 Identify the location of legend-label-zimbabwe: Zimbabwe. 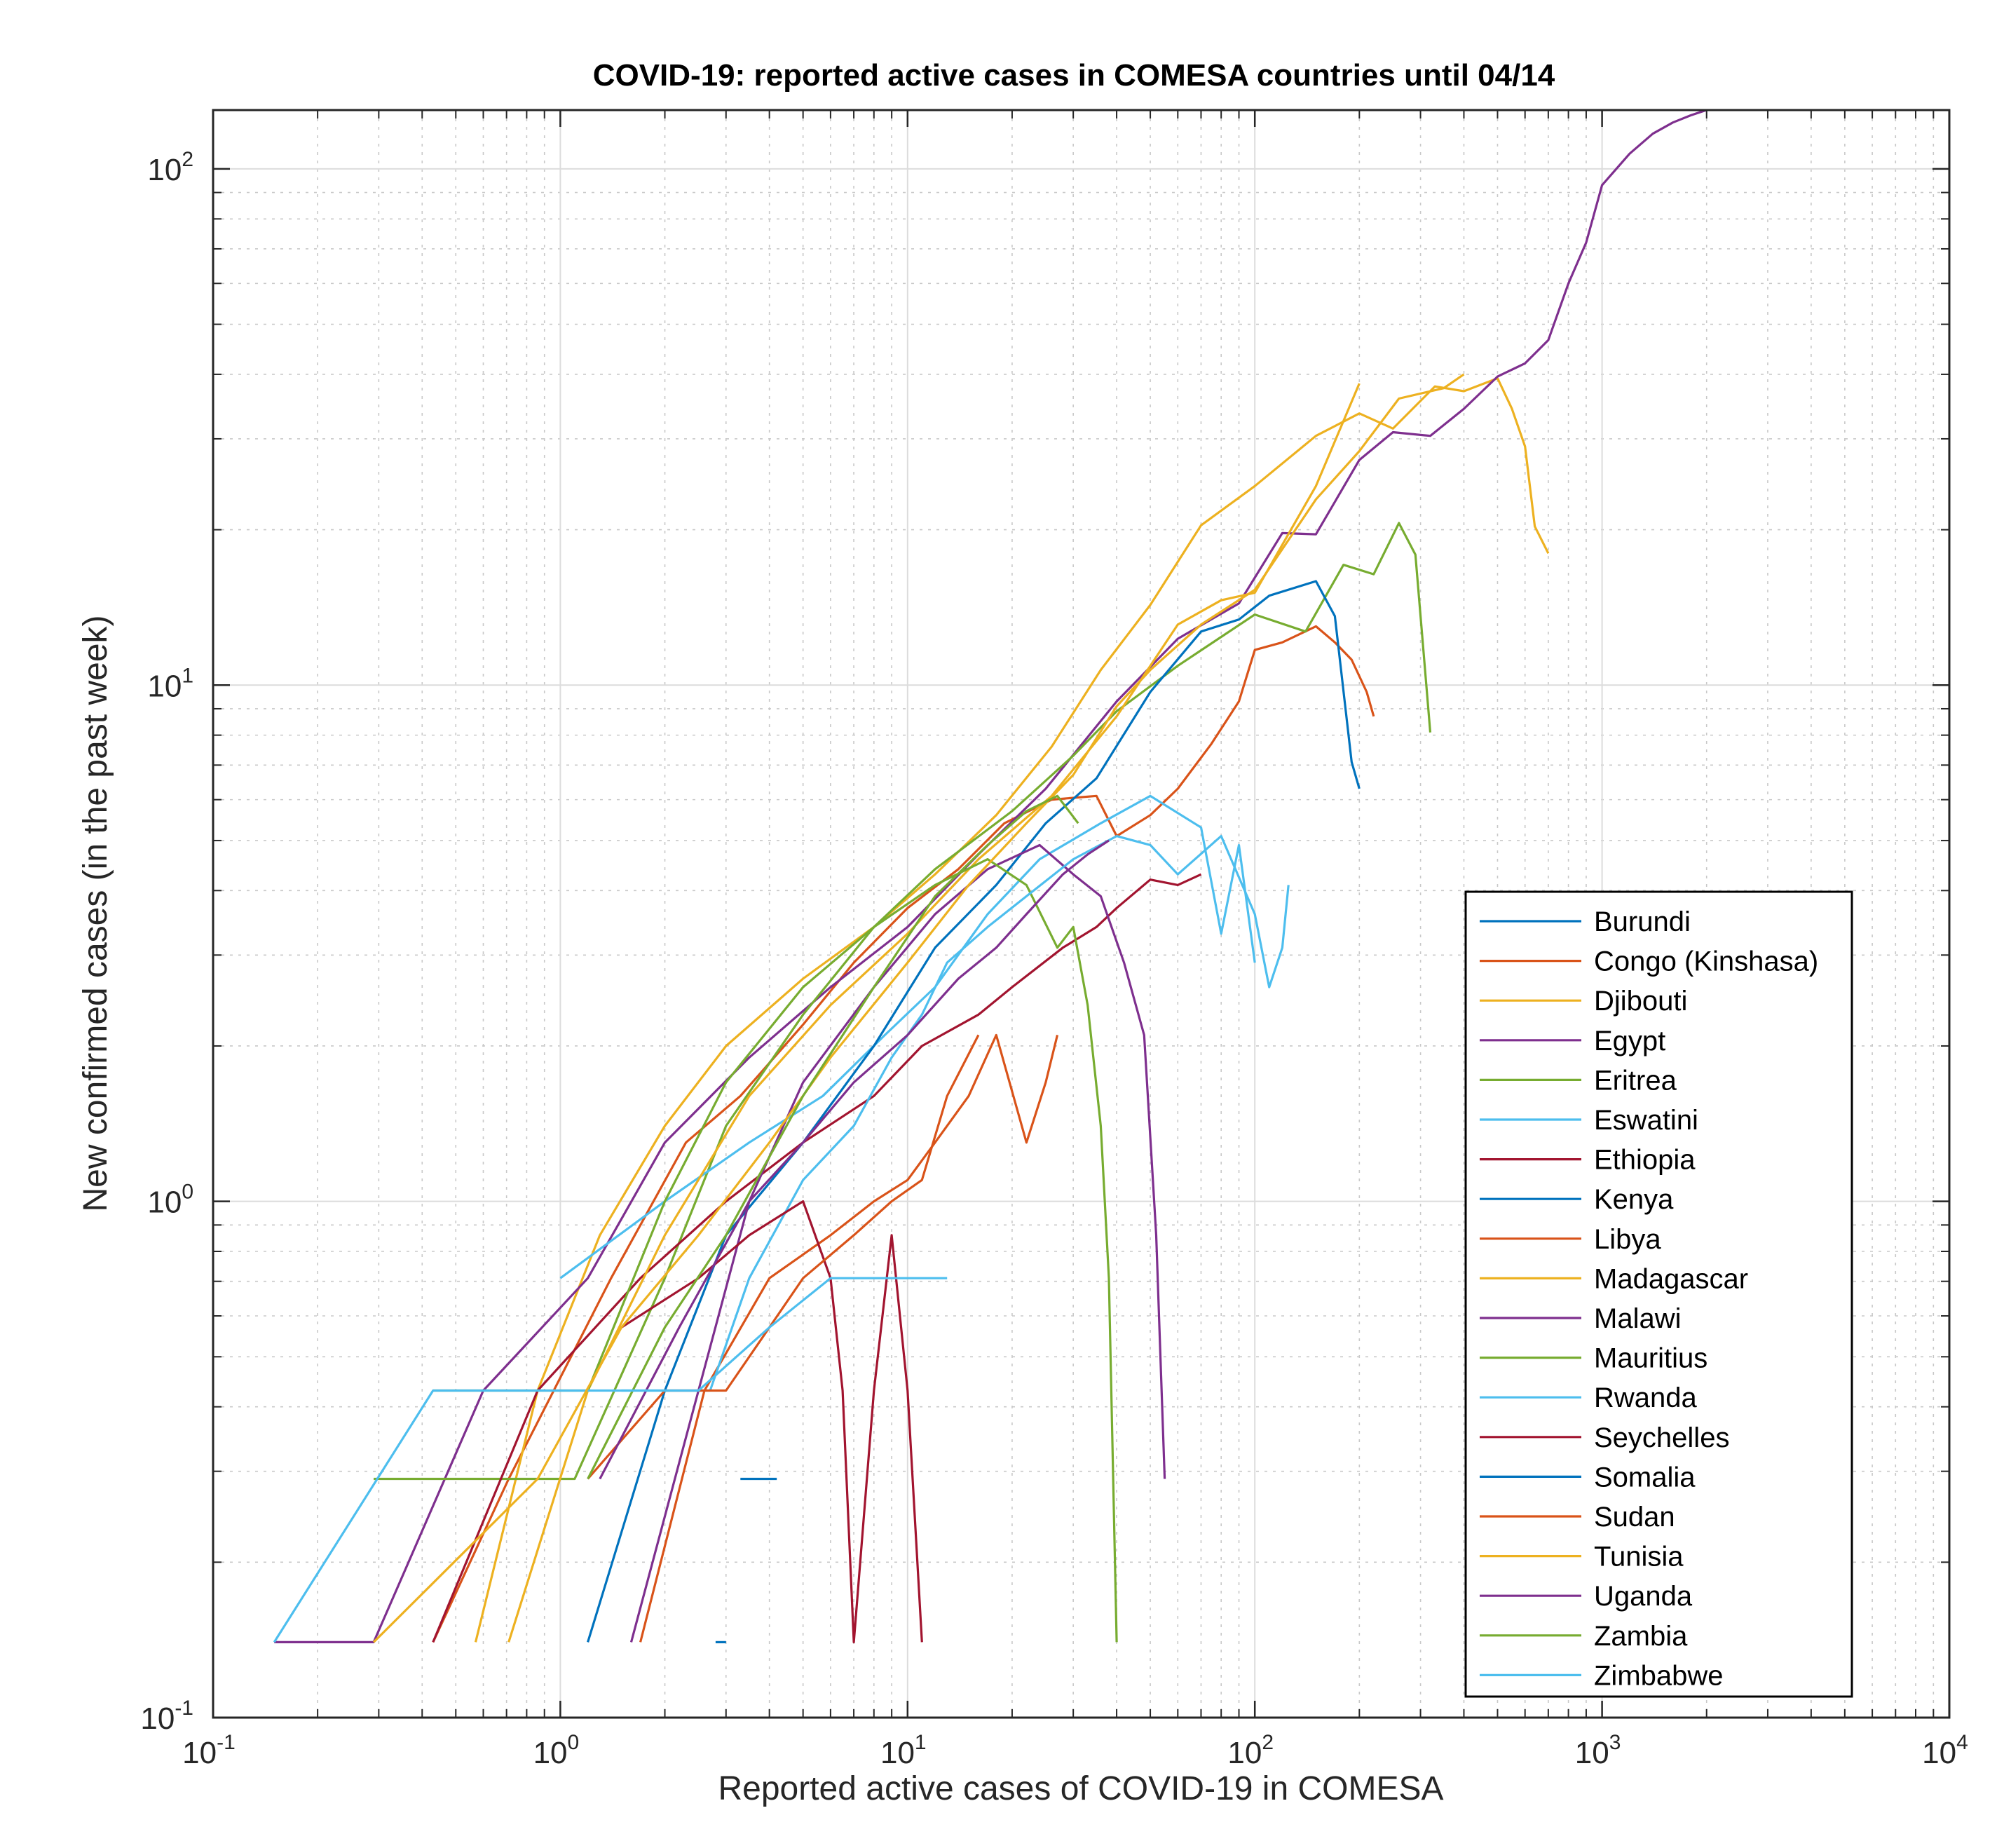
(1659, 1675).